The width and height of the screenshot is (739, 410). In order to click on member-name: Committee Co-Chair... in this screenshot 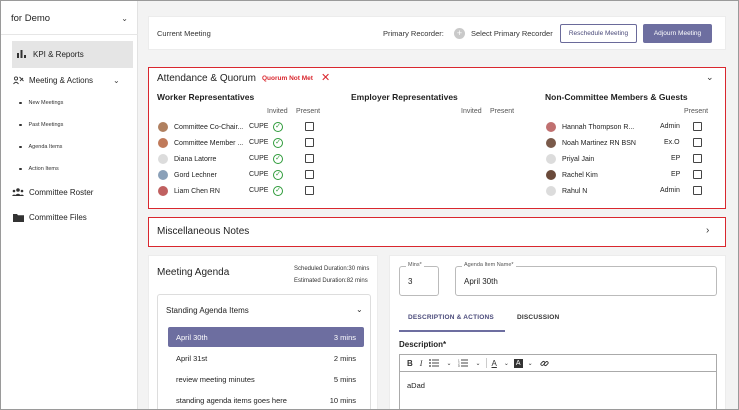, I will do `click(209, 127)`.